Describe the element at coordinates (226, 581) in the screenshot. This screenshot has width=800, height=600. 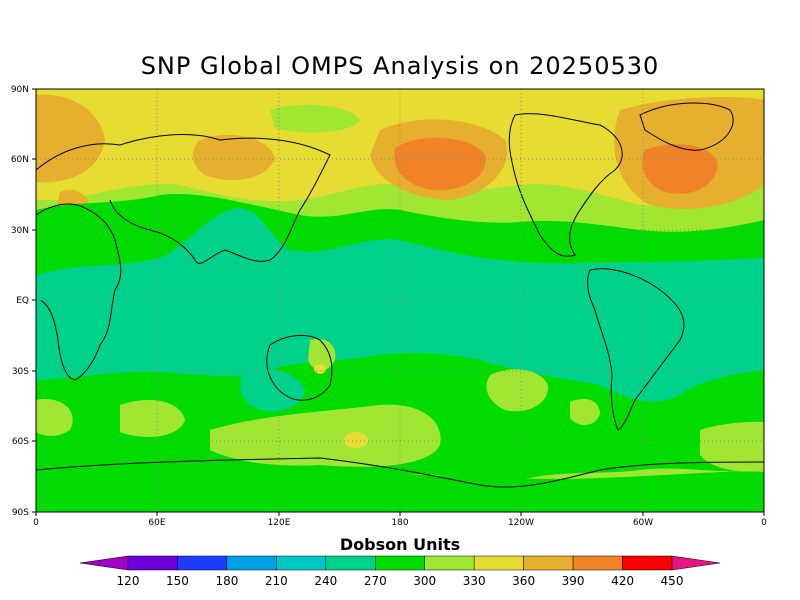
I see `colorbar-level-label: 180` at that location.